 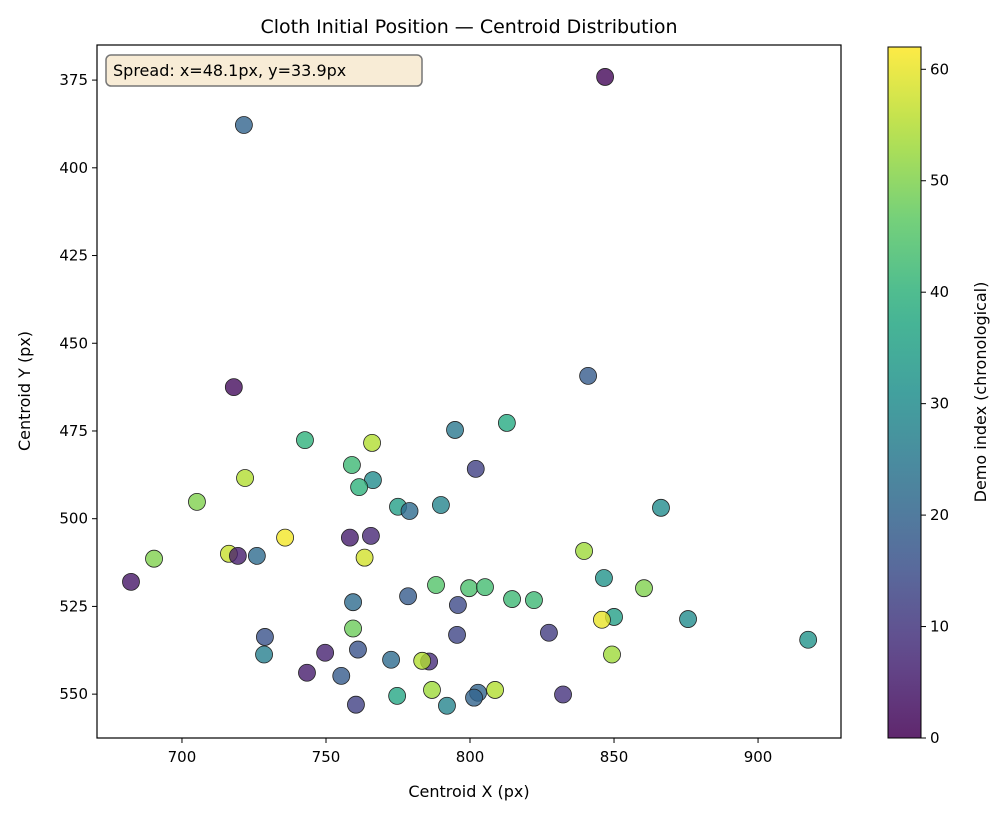 What do you see at coordinates (78, 387) in the screenshot?
I see `y-axis: 375 400 425 450 475 500 525 550` at bounding box center [78, 387].